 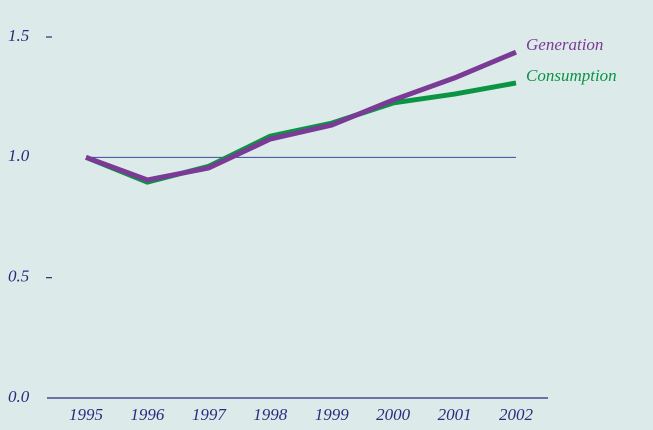 I want to click on x-tick-label: 2000, so click(x=393, y=414).